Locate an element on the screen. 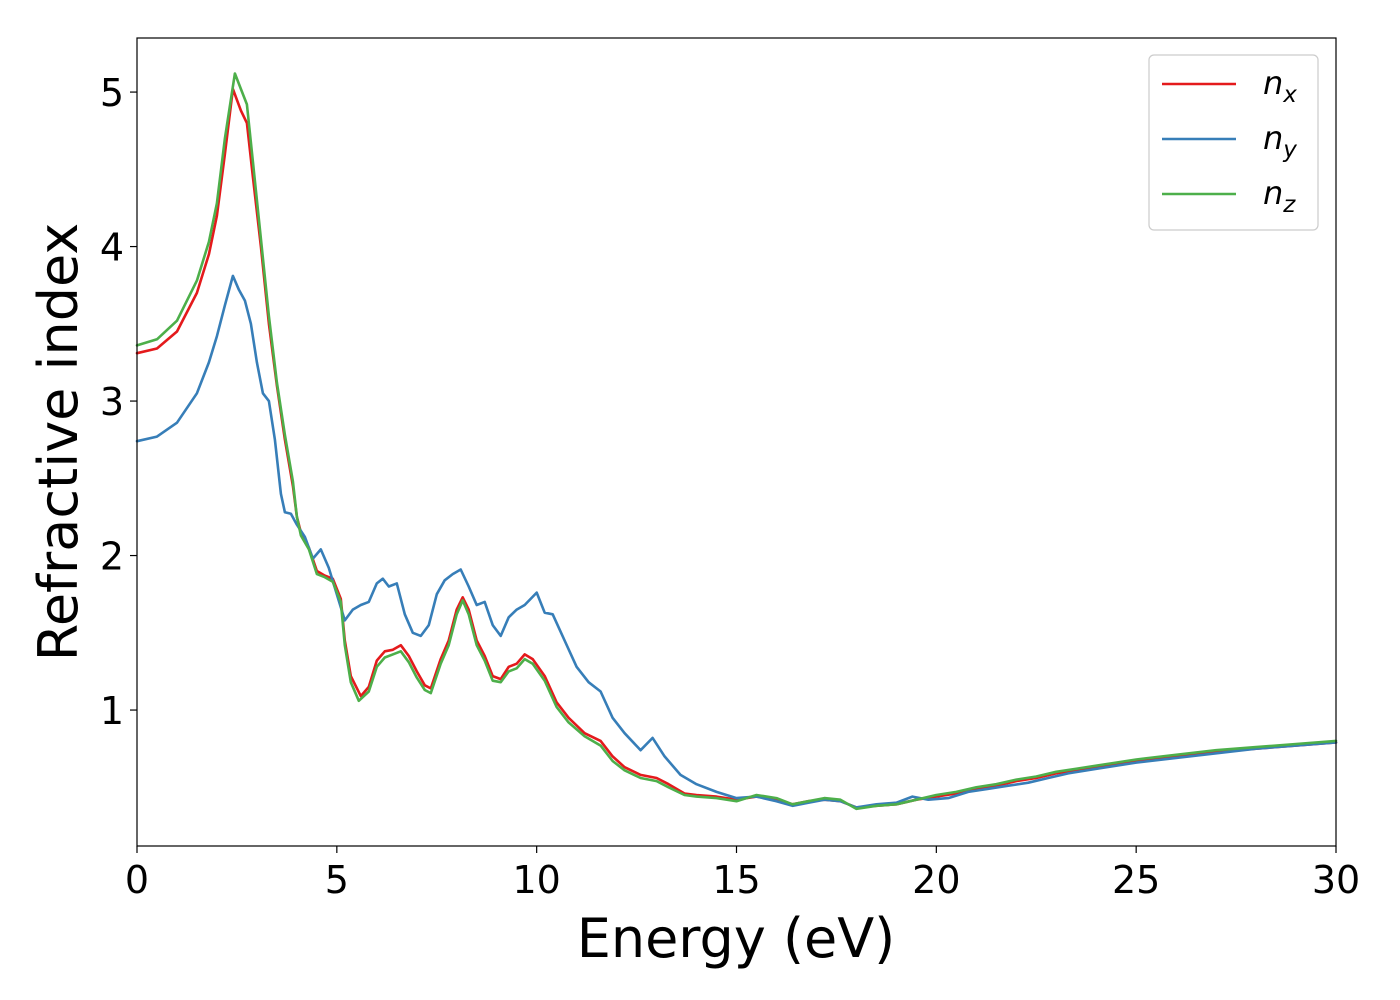  x-tick-label: 5 is located at coordinates (337, 880).